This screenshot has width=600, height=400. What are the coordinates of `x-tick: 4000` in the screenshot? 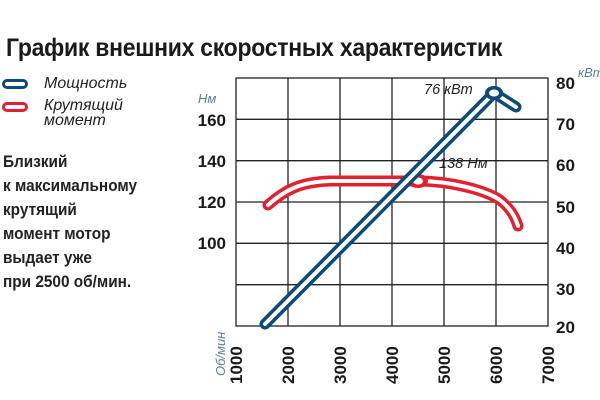 It's located at (392, 365).